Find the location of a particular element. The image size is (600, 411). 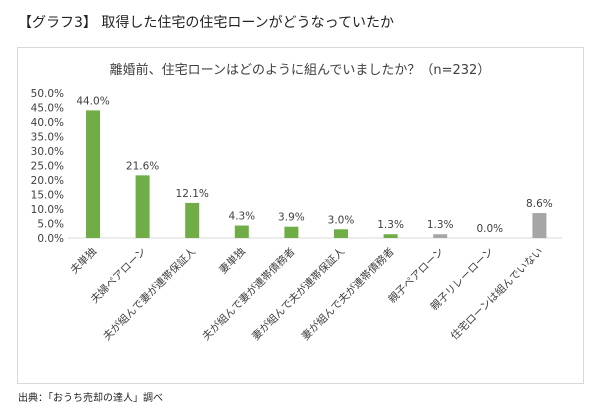

x-tick-label: 妻が組んで夫が連帯保証人 is located at coordinates (298, 294).